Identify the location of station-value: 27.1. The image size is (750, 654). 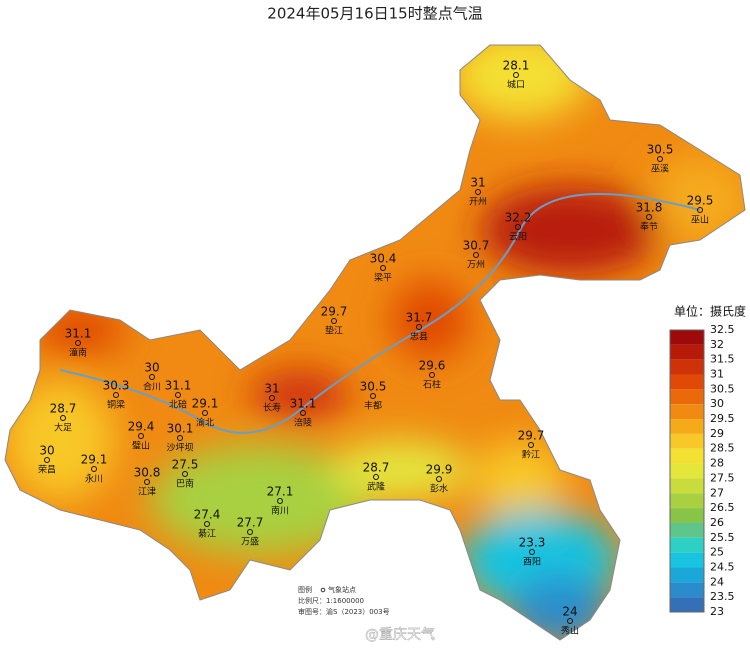
(280, 492).